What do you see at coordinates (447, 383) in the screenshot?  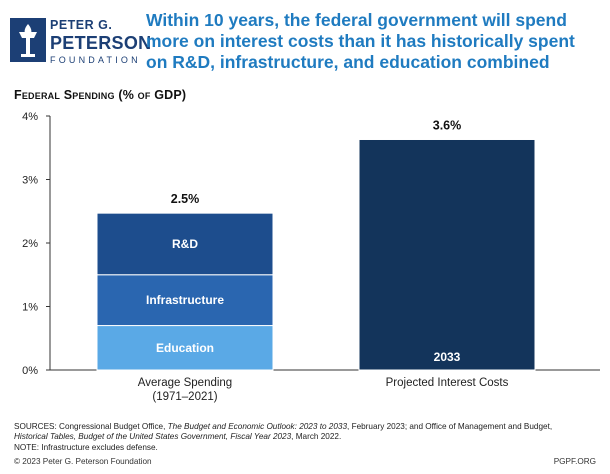 I see `x-category-label: Projected Interest Costs` at bounding box center [447, 383].